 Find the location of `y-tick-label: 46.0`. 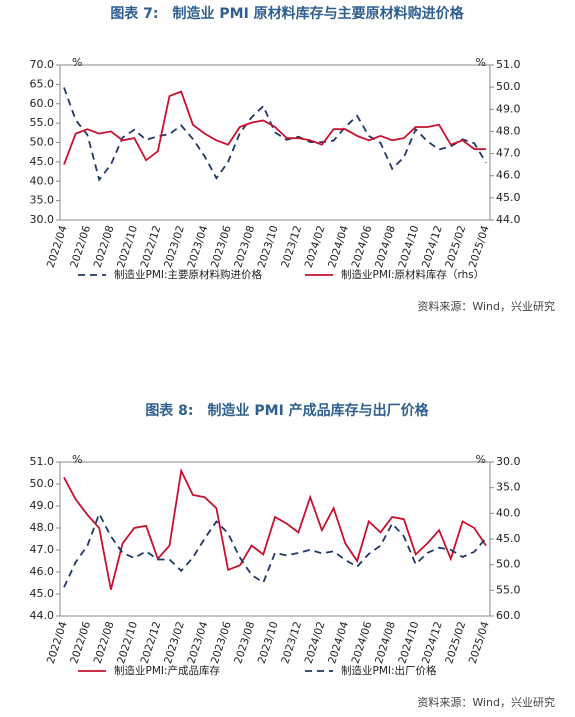

y-tick-label: 46.0 is located at coordinates (42, 571).